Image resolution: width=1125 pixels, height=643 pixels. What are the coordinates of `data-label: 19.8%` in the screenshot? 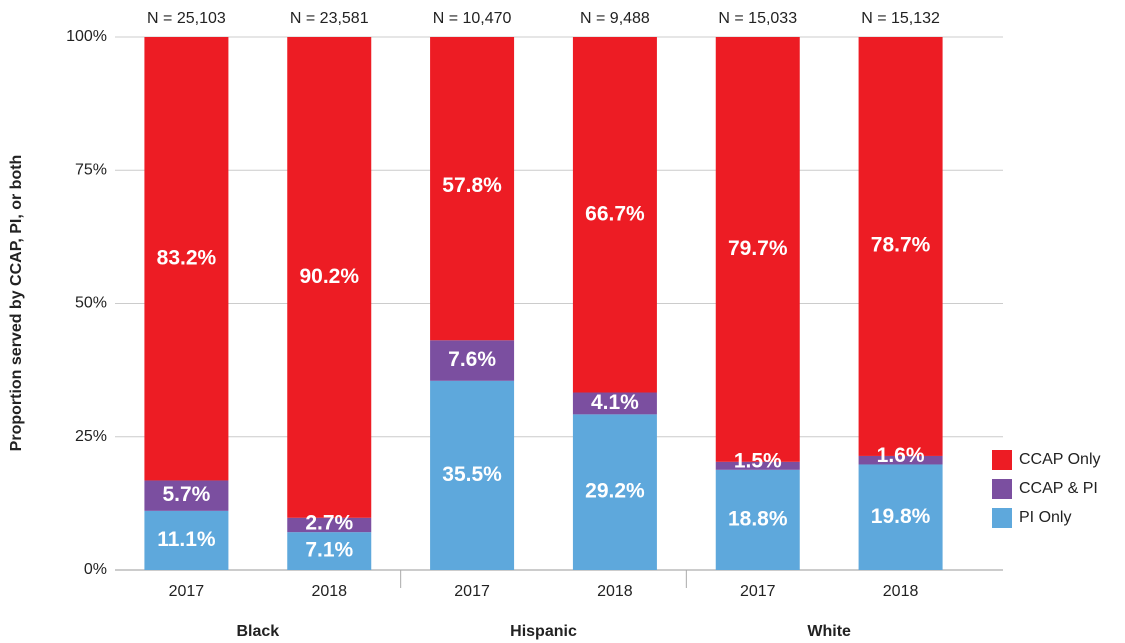 It's located at (901, 516).